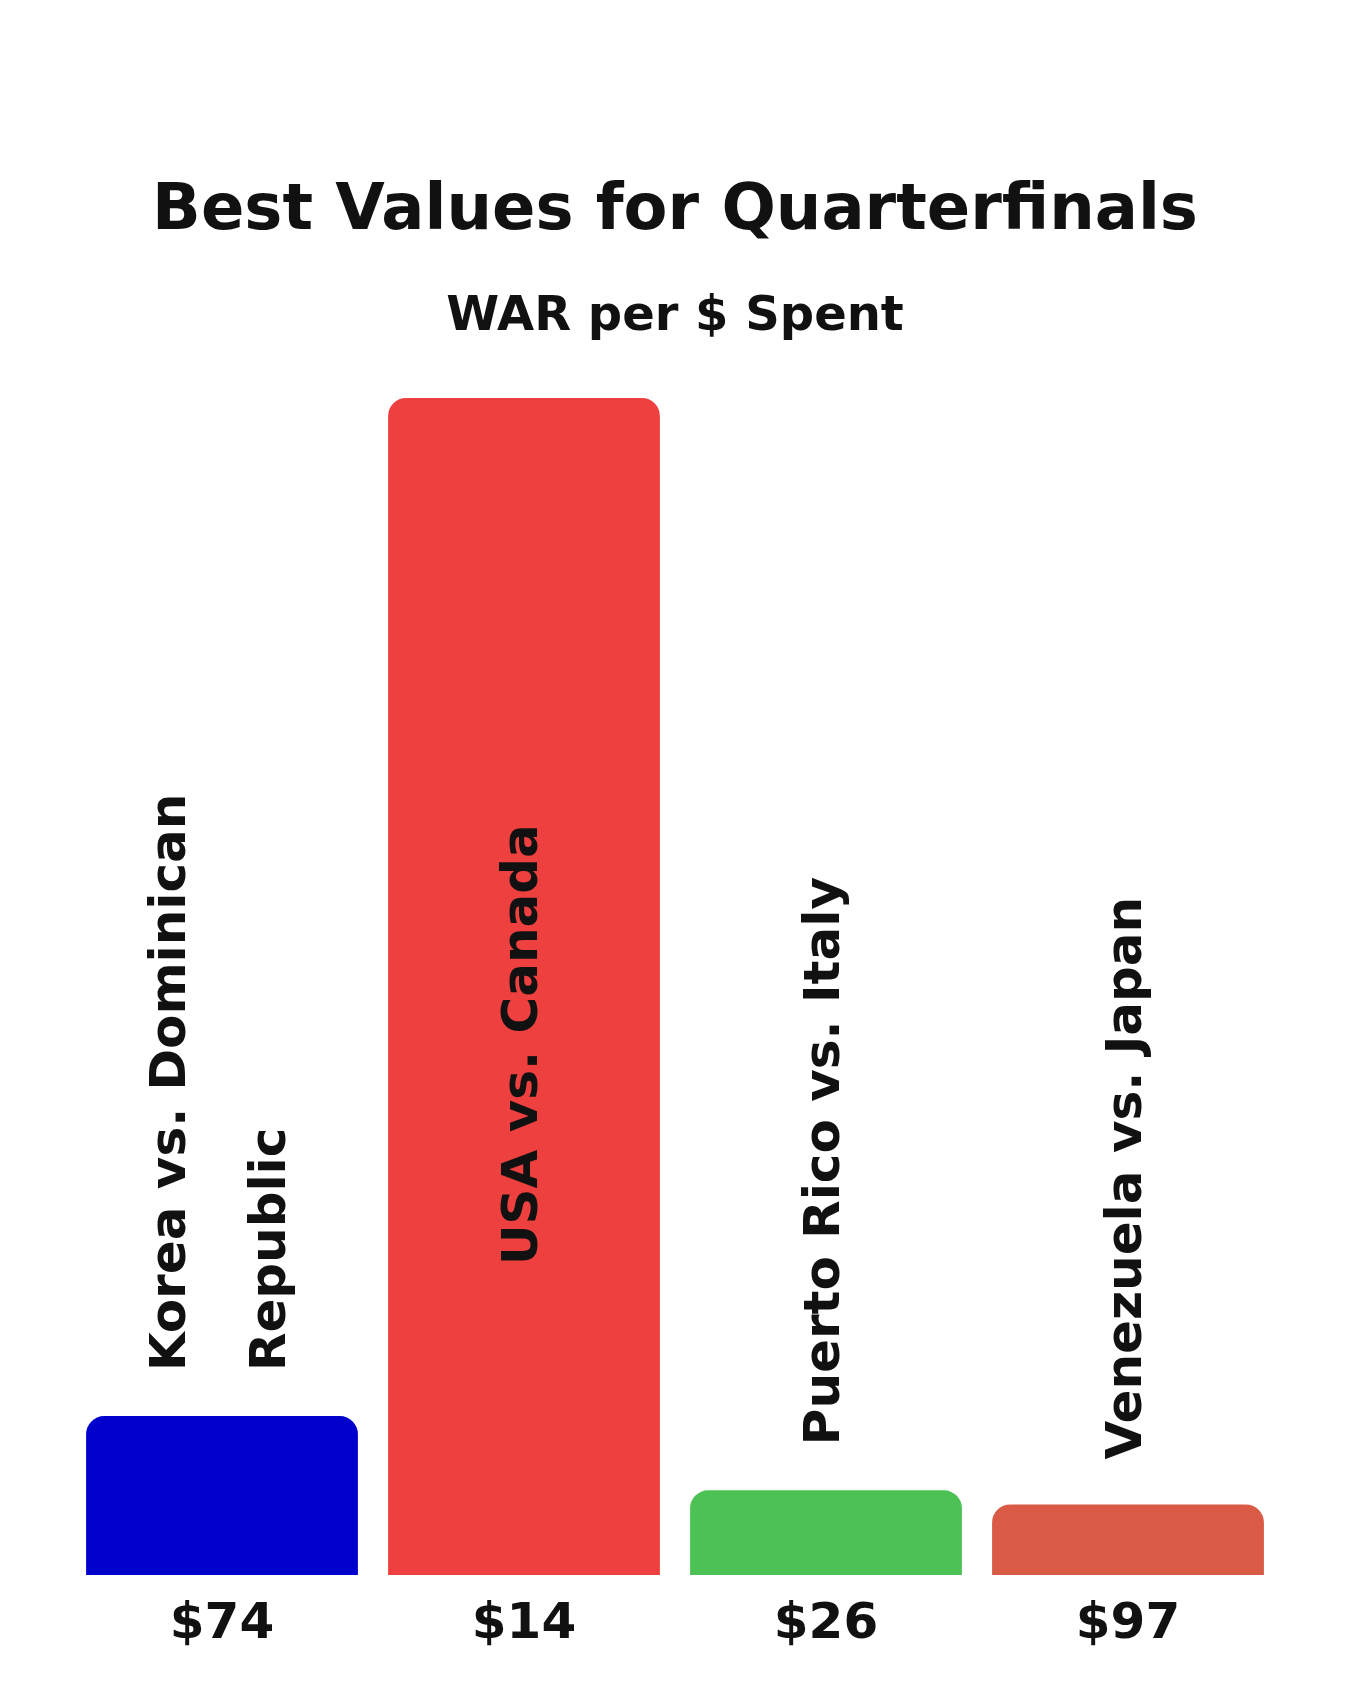  I want to click on chart-subtitle: WAR per $ Spent, so click(675, 313).